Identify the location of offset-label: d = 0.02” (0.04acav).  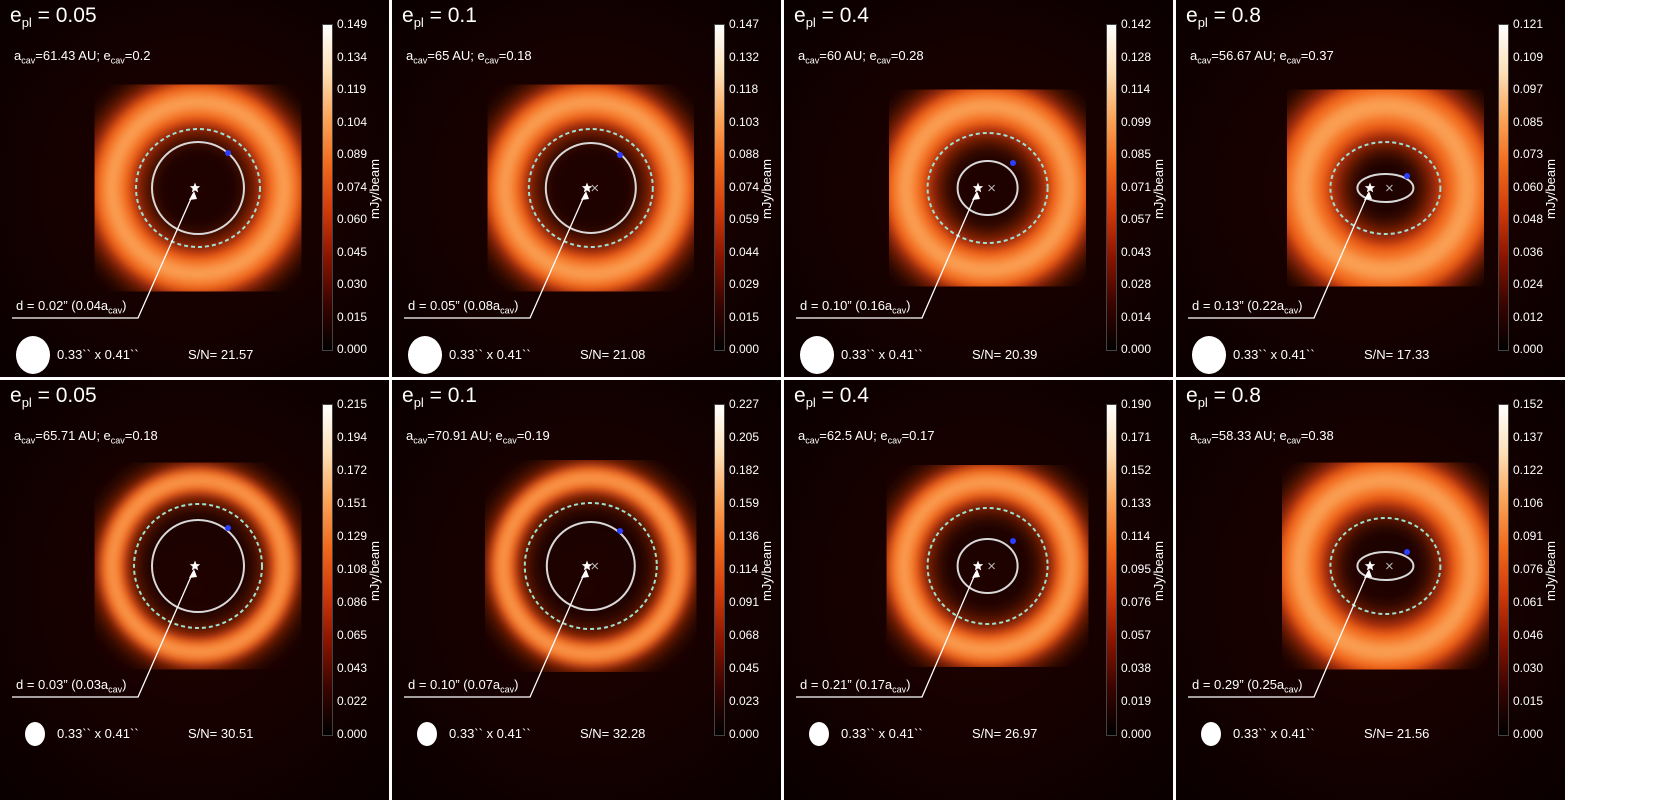
(71, 307).